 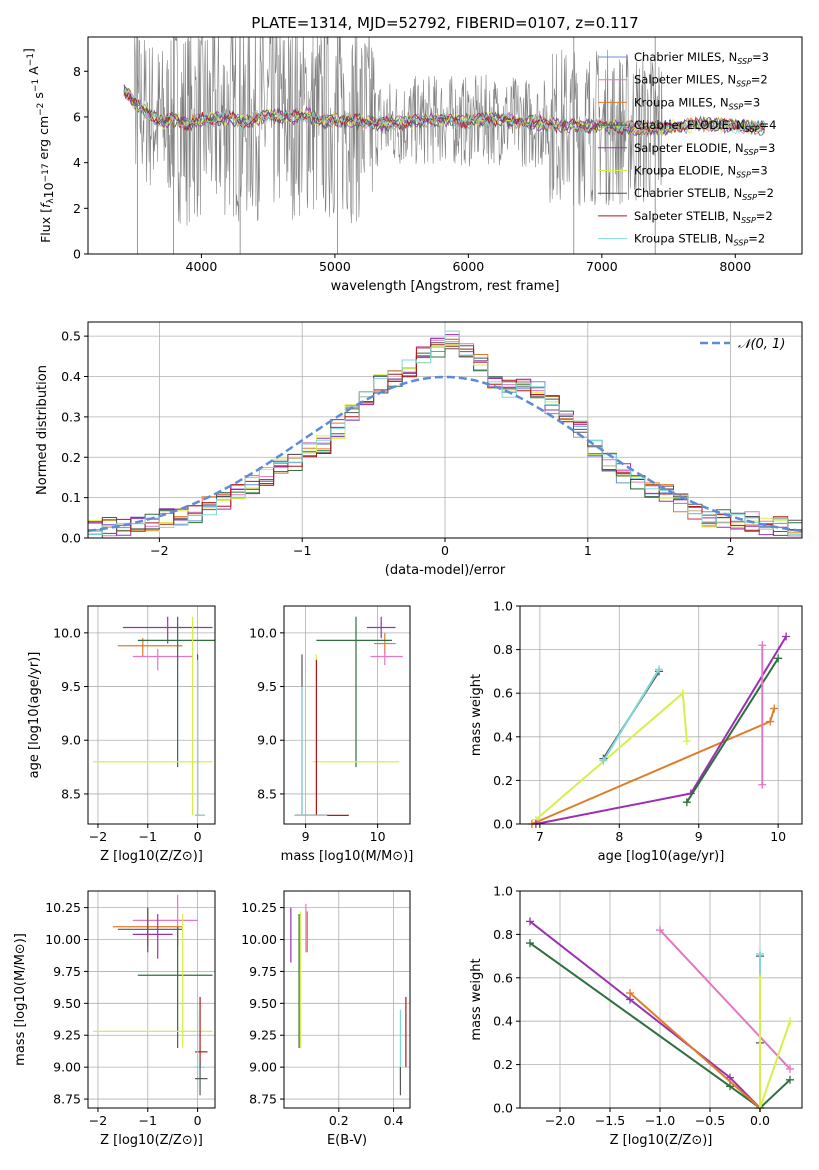 What do you see at coordinates (699, 836) in the screenshot?
I see `x-tick-label: 9` at bounding box center [699, 836].